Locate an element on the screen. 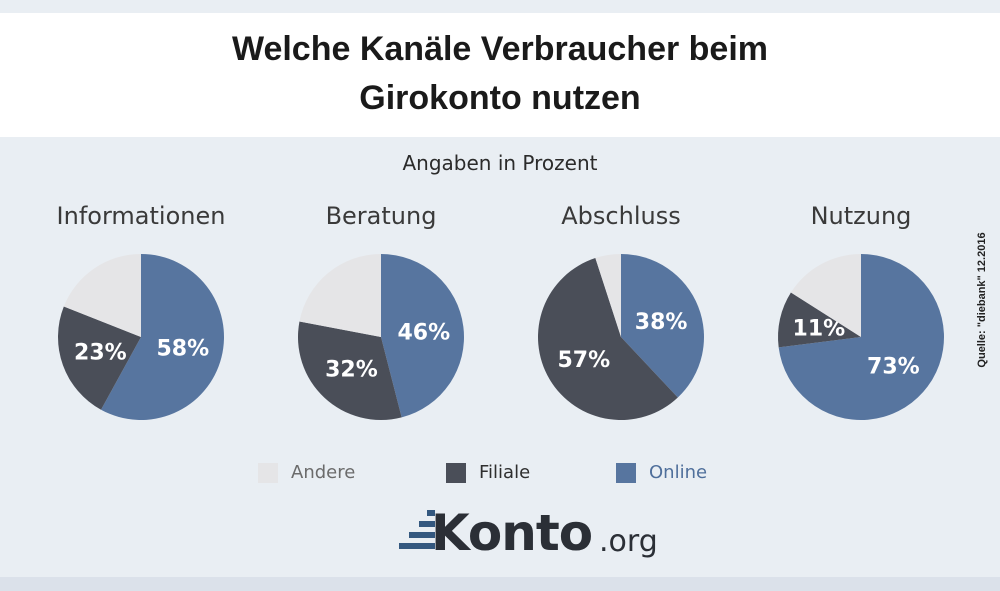 The height and width of the screenshot is (591, 1000). data-label-beratung-filiale: 32% is located at coordinates (351, 369).